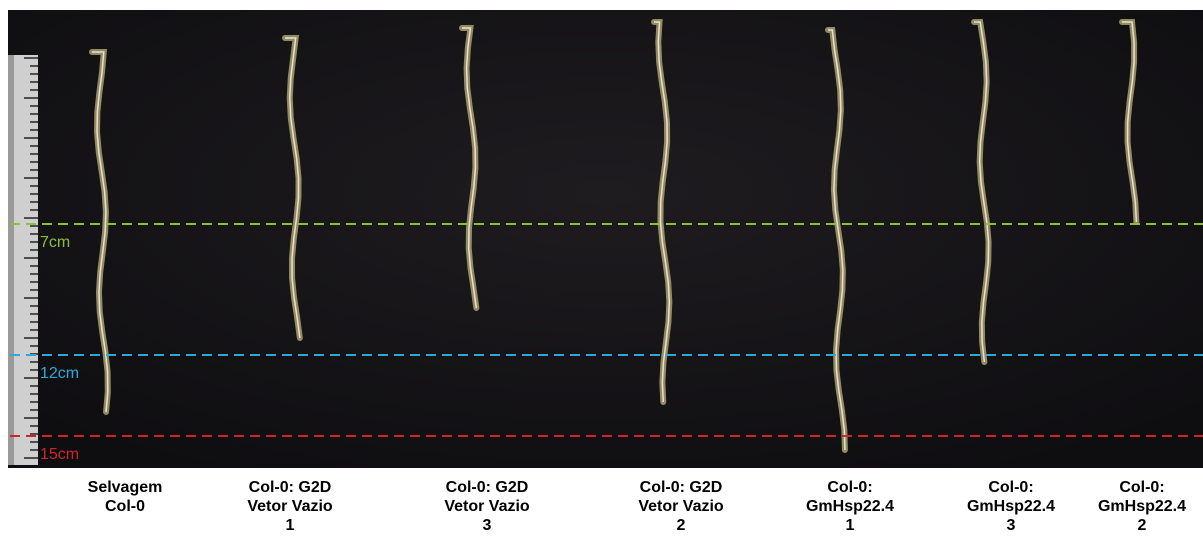 This screenshot has height=545, width=1203. I want to click on ruler, so click(23, 260).